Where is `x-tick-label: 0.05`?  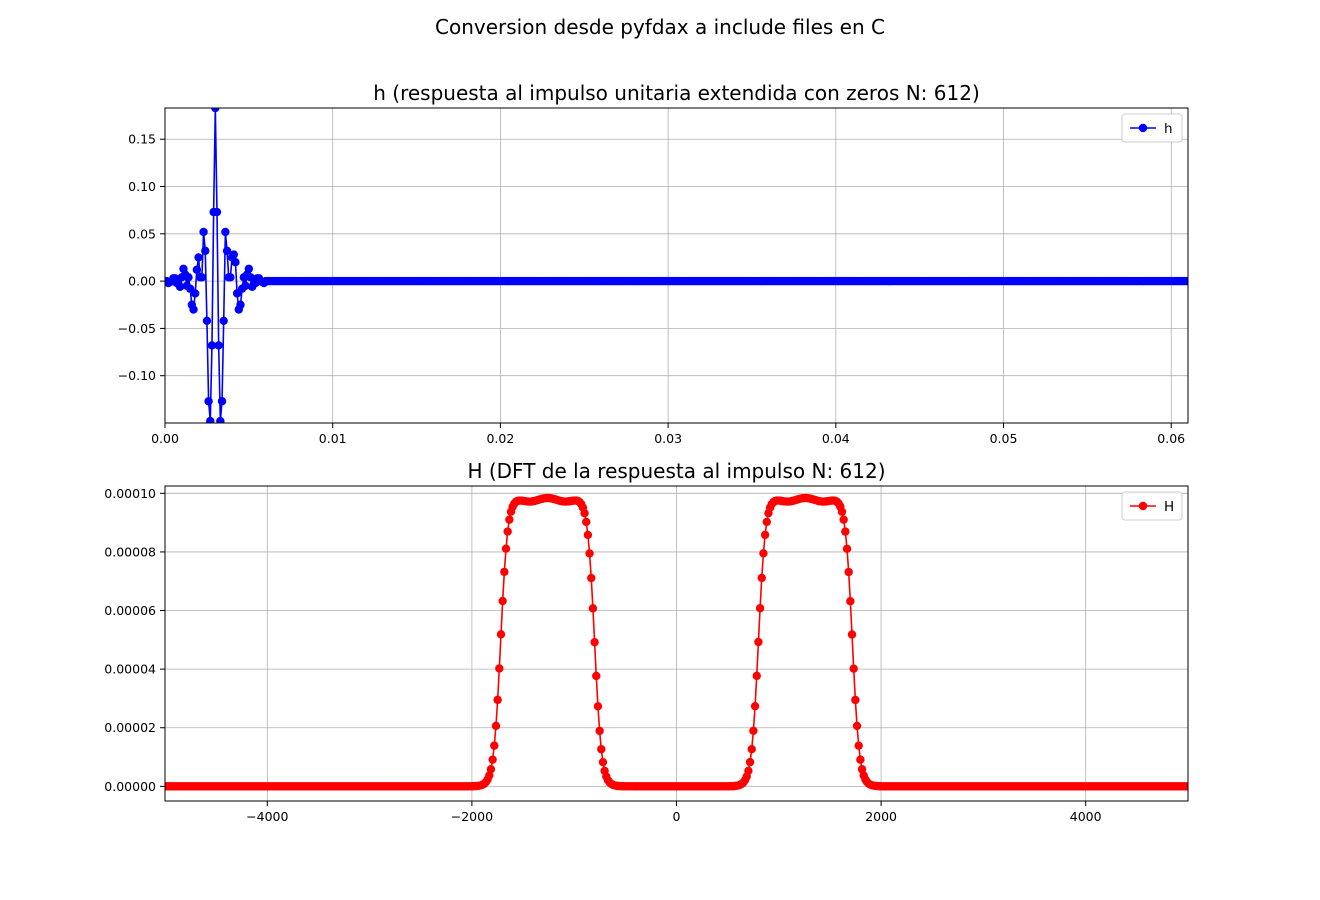 x-tick-label: 0.05 is located at coordinates (1004, 438).